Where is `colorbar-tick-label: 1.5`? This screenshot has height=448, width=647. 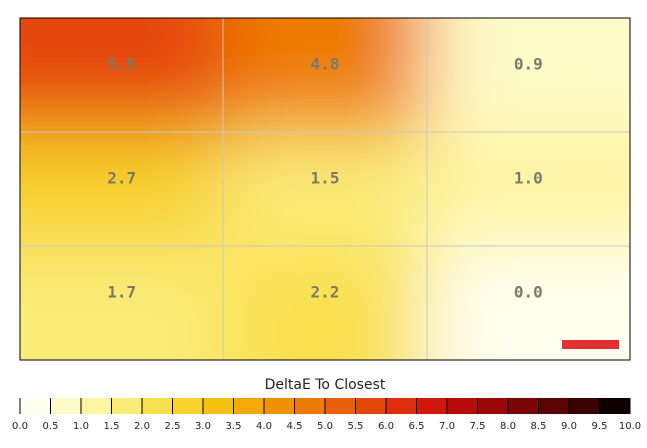
colorbar-tick-label: 1.5 is located at coordinates (112, 426).